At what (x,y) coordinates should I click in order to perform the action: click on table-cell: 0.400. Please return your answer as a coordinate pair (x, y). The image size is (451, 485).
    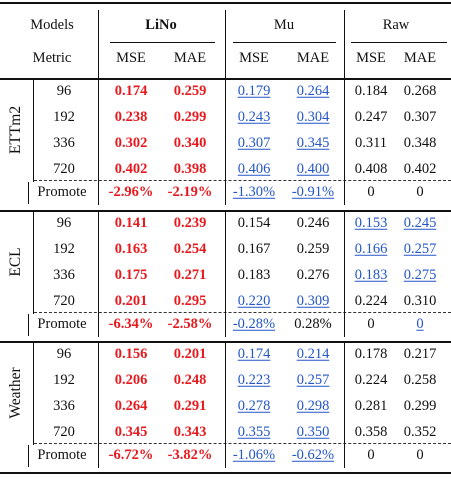
    Looking at the image, I should click on (313, 168).